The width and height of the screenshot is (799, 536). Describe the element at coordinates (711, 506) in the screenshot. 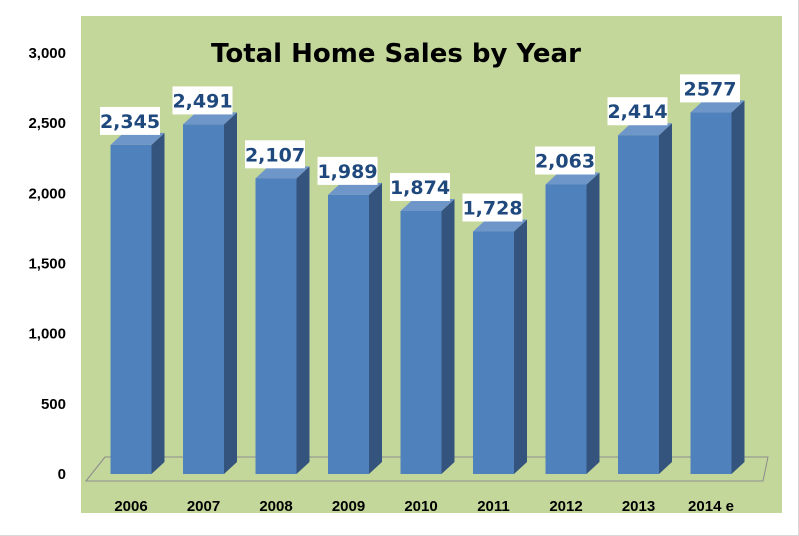

I see `x-tick-label: 2014 e` at that location.